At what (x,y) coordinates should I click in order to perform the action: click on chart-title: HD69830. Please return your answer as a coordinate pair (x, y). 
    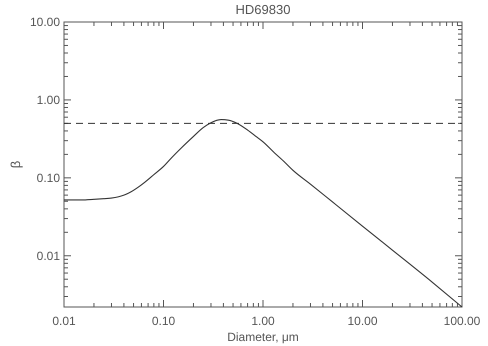
    Looking at the image, I should click on (263, 9).